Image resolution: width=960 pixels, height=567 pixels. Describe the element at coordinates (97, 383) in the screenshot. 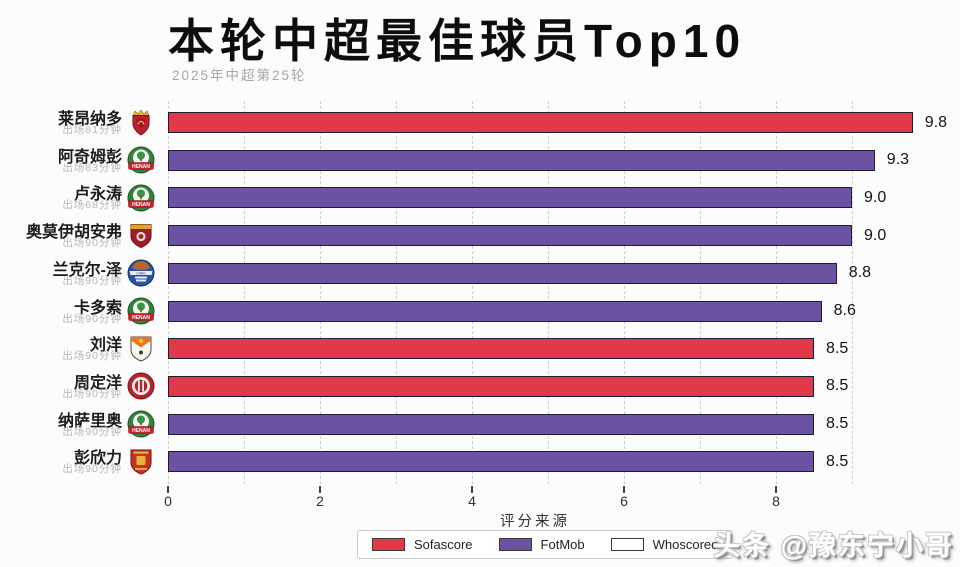

I see `player-name: 周定洋` at that location.